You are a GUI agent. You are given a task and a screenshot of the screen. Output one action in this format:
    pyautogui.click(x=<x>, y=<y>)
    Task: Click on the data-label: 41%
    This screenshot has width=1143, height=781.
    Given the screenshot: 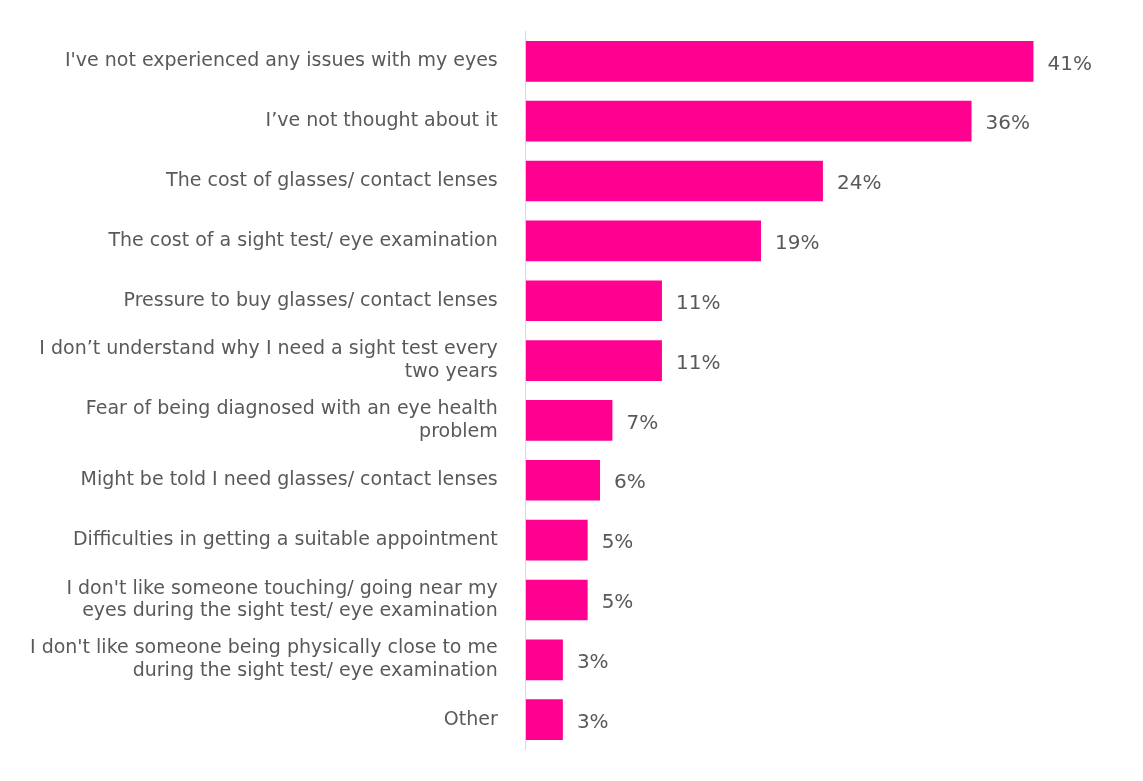 What is the action you would take?
    pyautogui.click(x=1069, y=62)
    